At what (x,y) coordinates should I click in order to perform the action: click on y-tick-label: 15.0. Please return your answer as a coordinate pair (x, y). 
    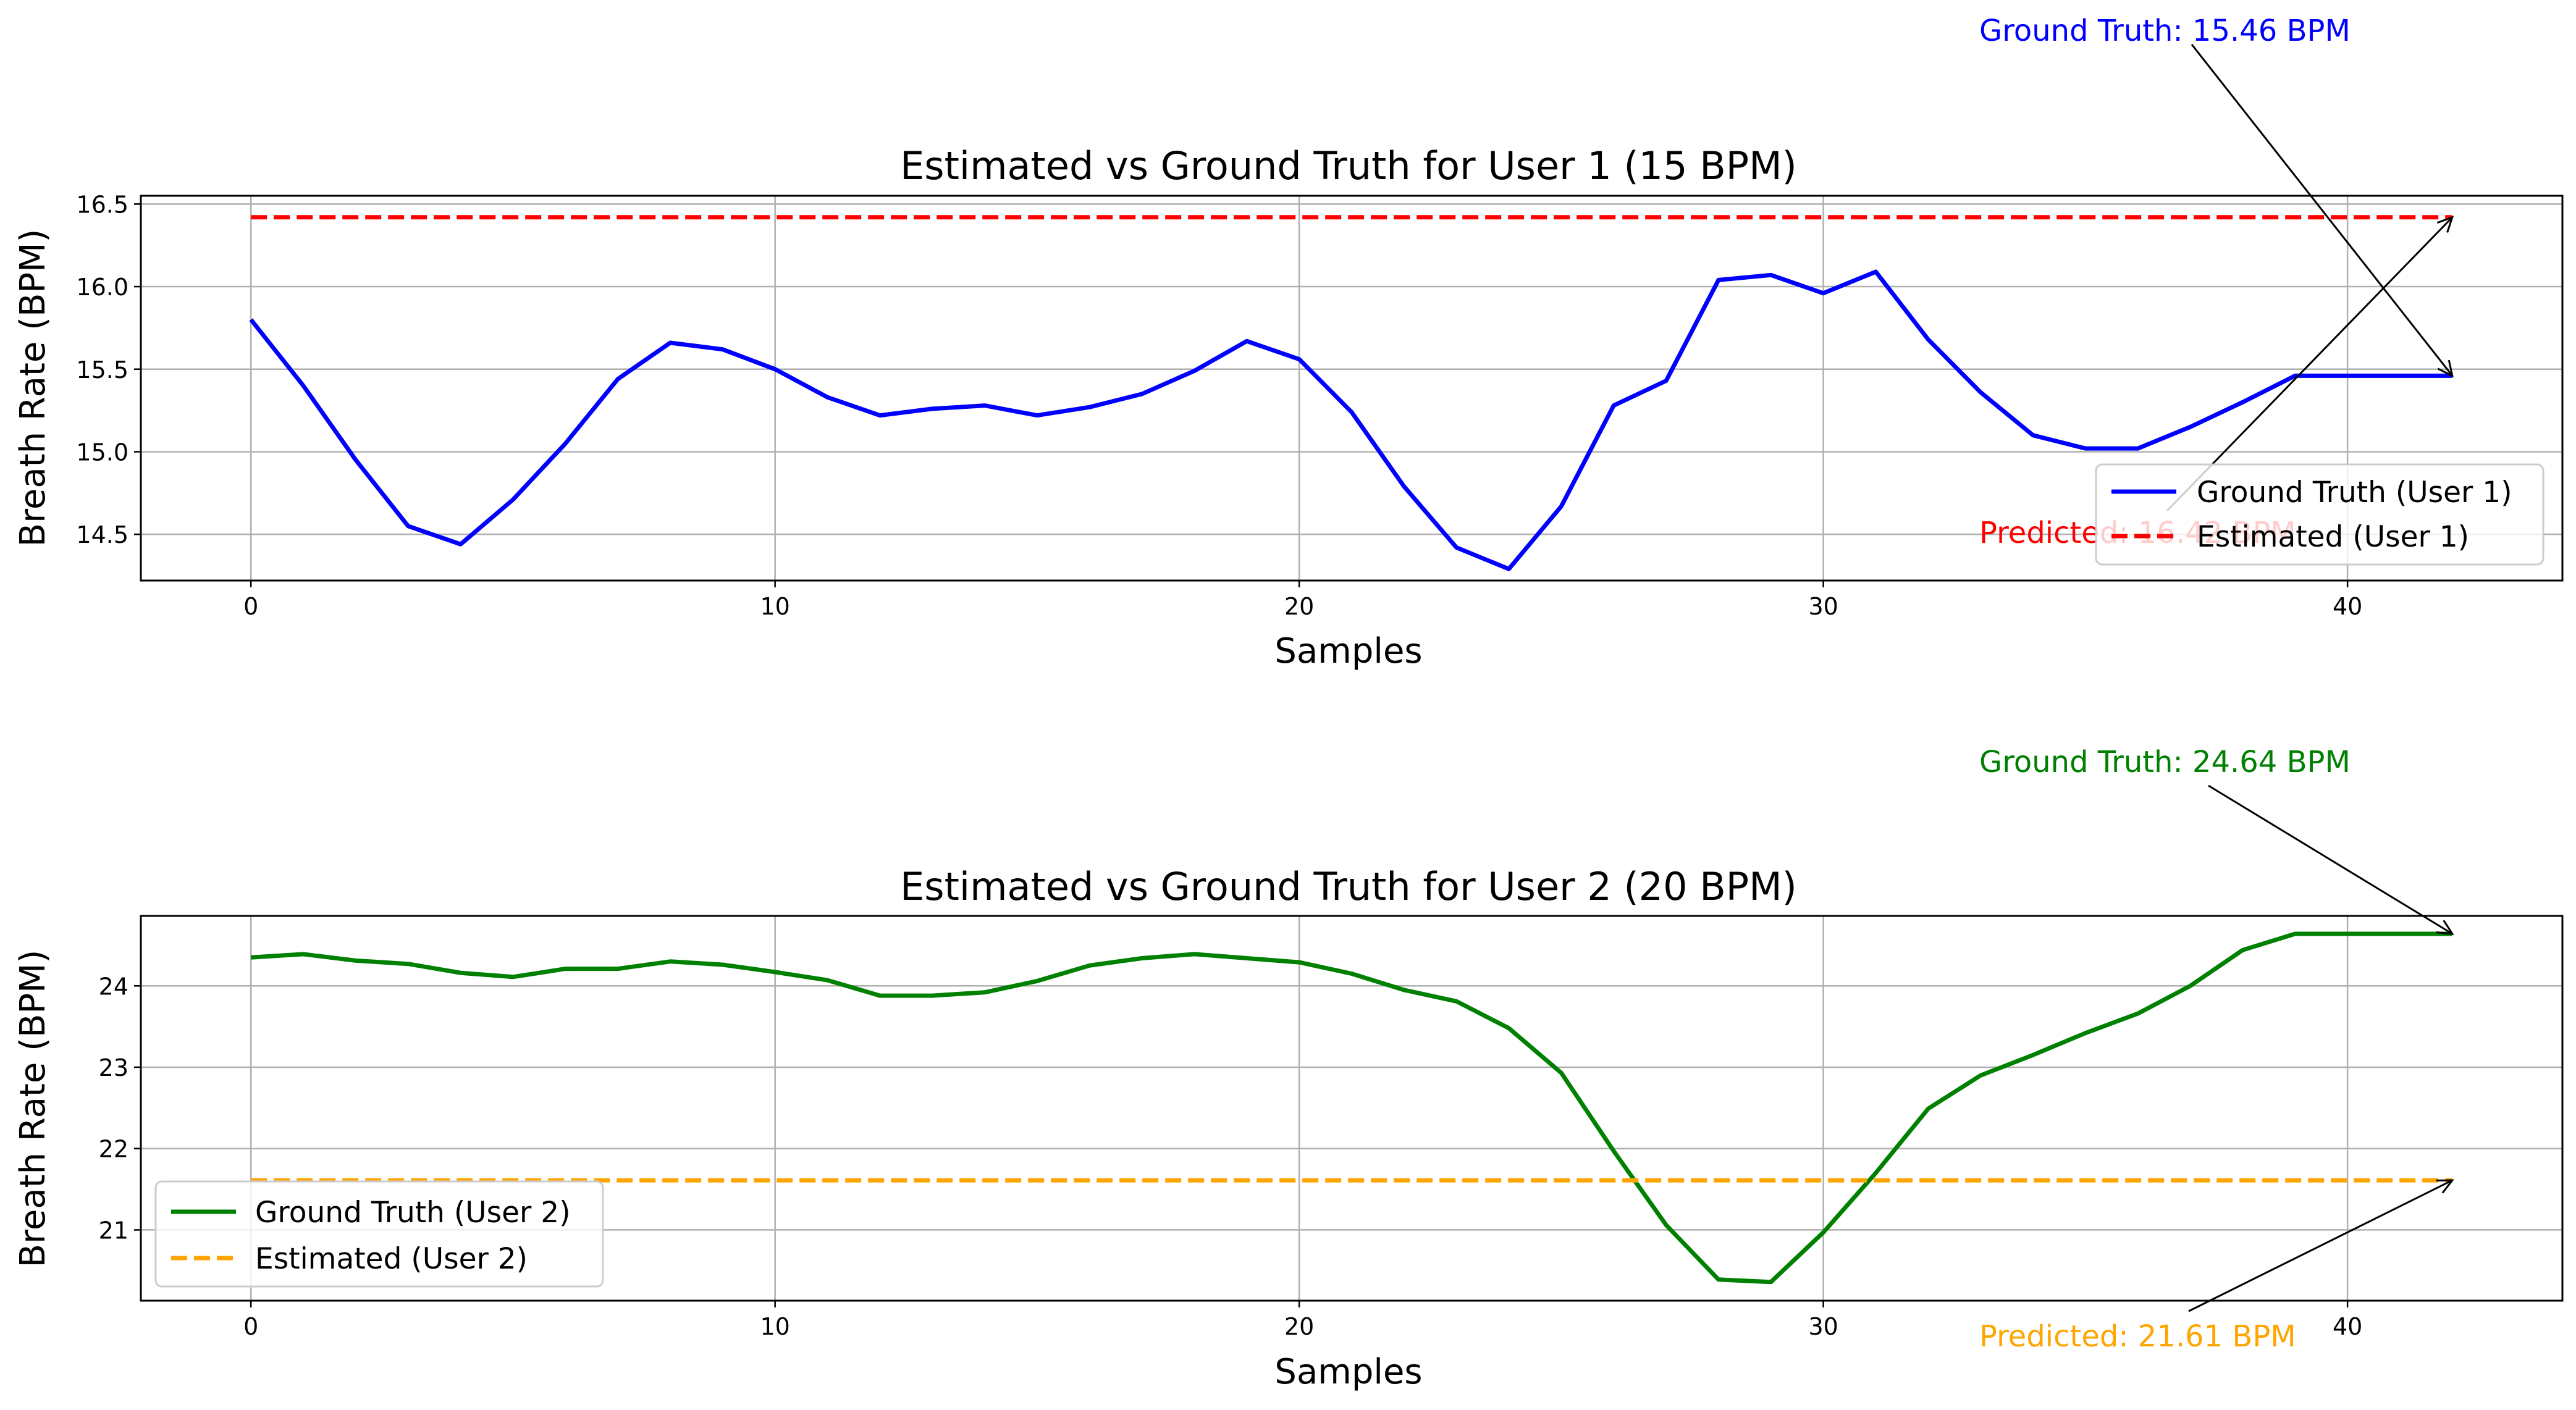
    Looking at the image, I should click on (102, 452).